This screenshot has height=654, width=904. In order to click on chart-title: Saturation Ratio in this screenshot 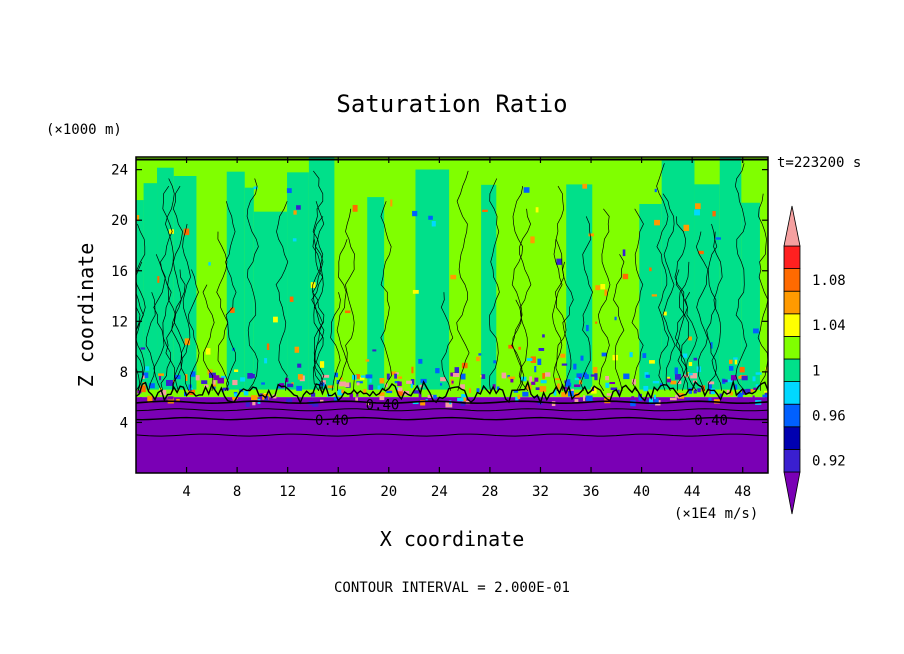, I will do `click(451, 104)`.